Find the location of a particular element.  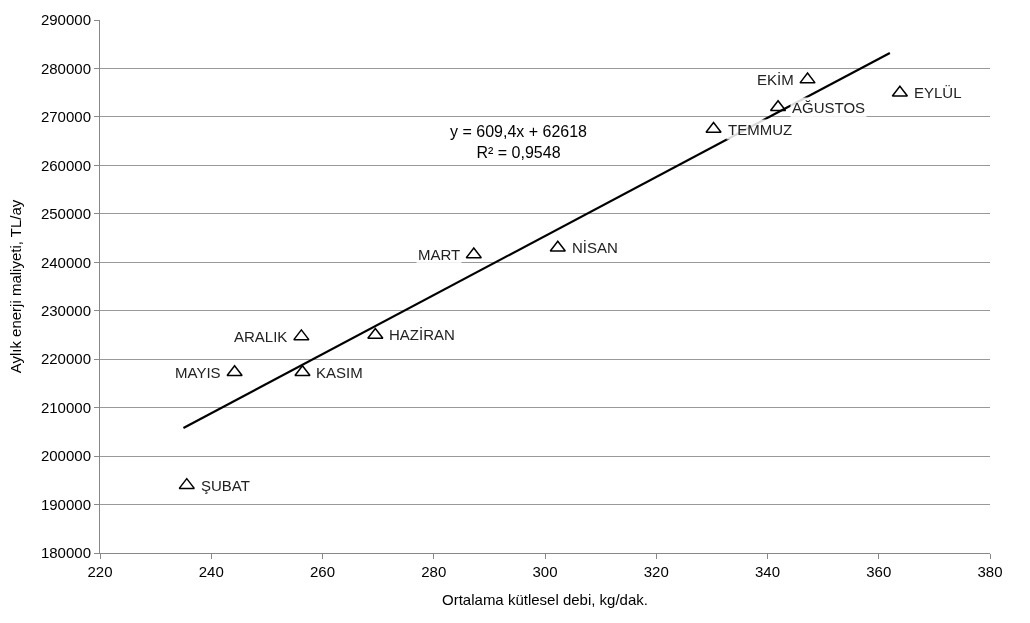

annotation: y = 609,4x + 62618 R² = 0,9548 is located at coordinates (519, 142).